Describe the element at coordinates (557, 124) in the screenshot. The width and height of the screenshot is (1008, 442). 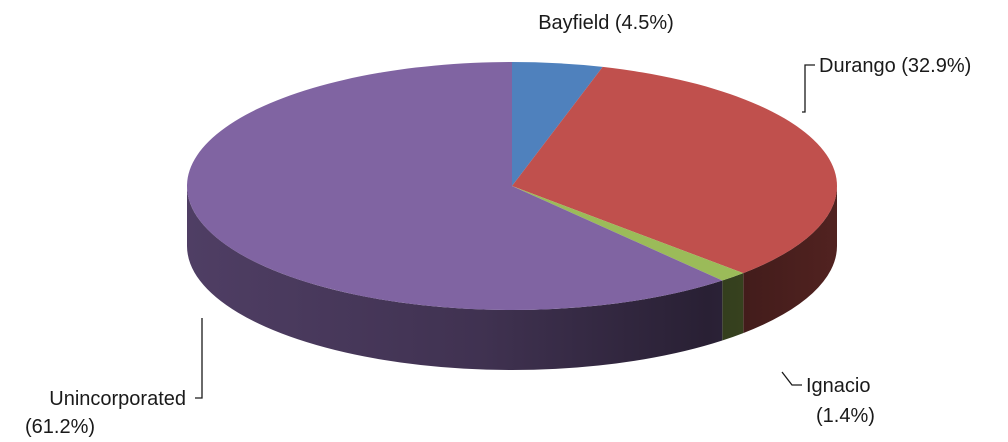
I see `pie-slice-bayfield` at that location.